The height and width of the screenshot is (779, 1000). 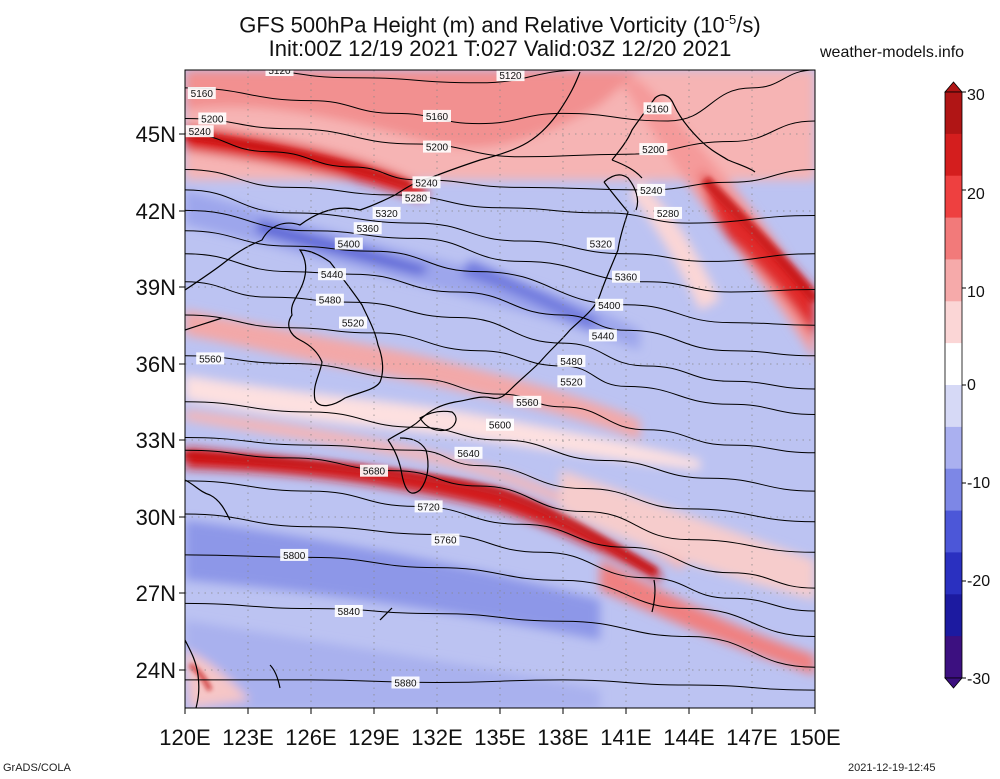 I want to click on colorbar-top-arrow, so click(x=953, y=87).